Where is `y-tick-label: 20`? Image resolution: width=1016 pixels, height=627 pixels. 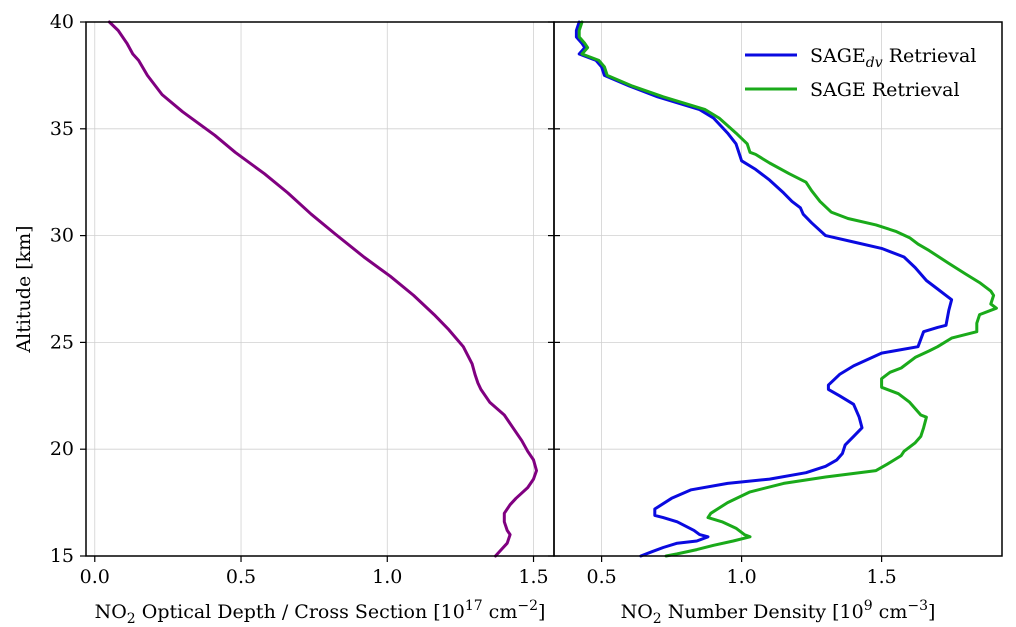
y-tick-label: 20 is located at coordinates (62, 449).